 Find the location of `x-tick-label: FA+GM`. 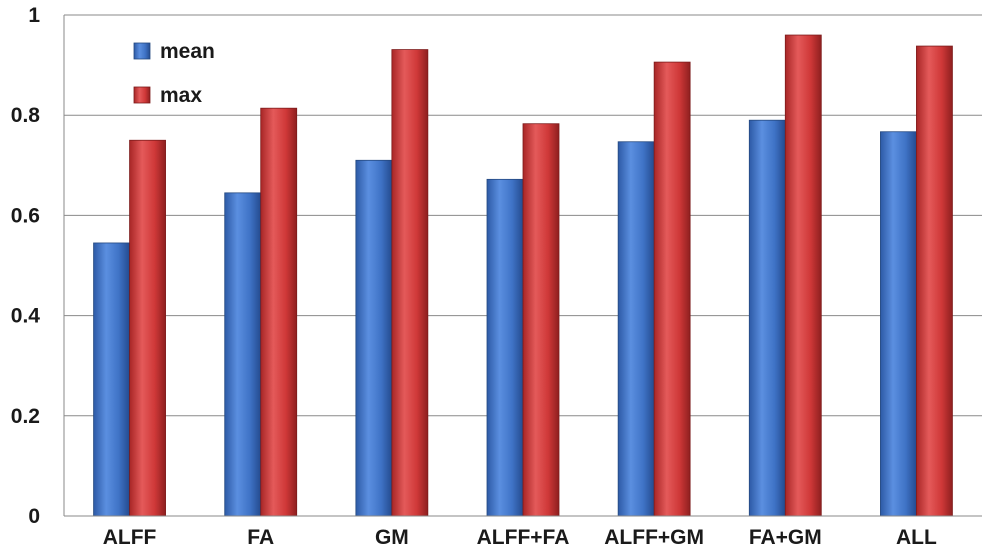

x-tick-label: FA+GM is located at coordinates (785, 537).